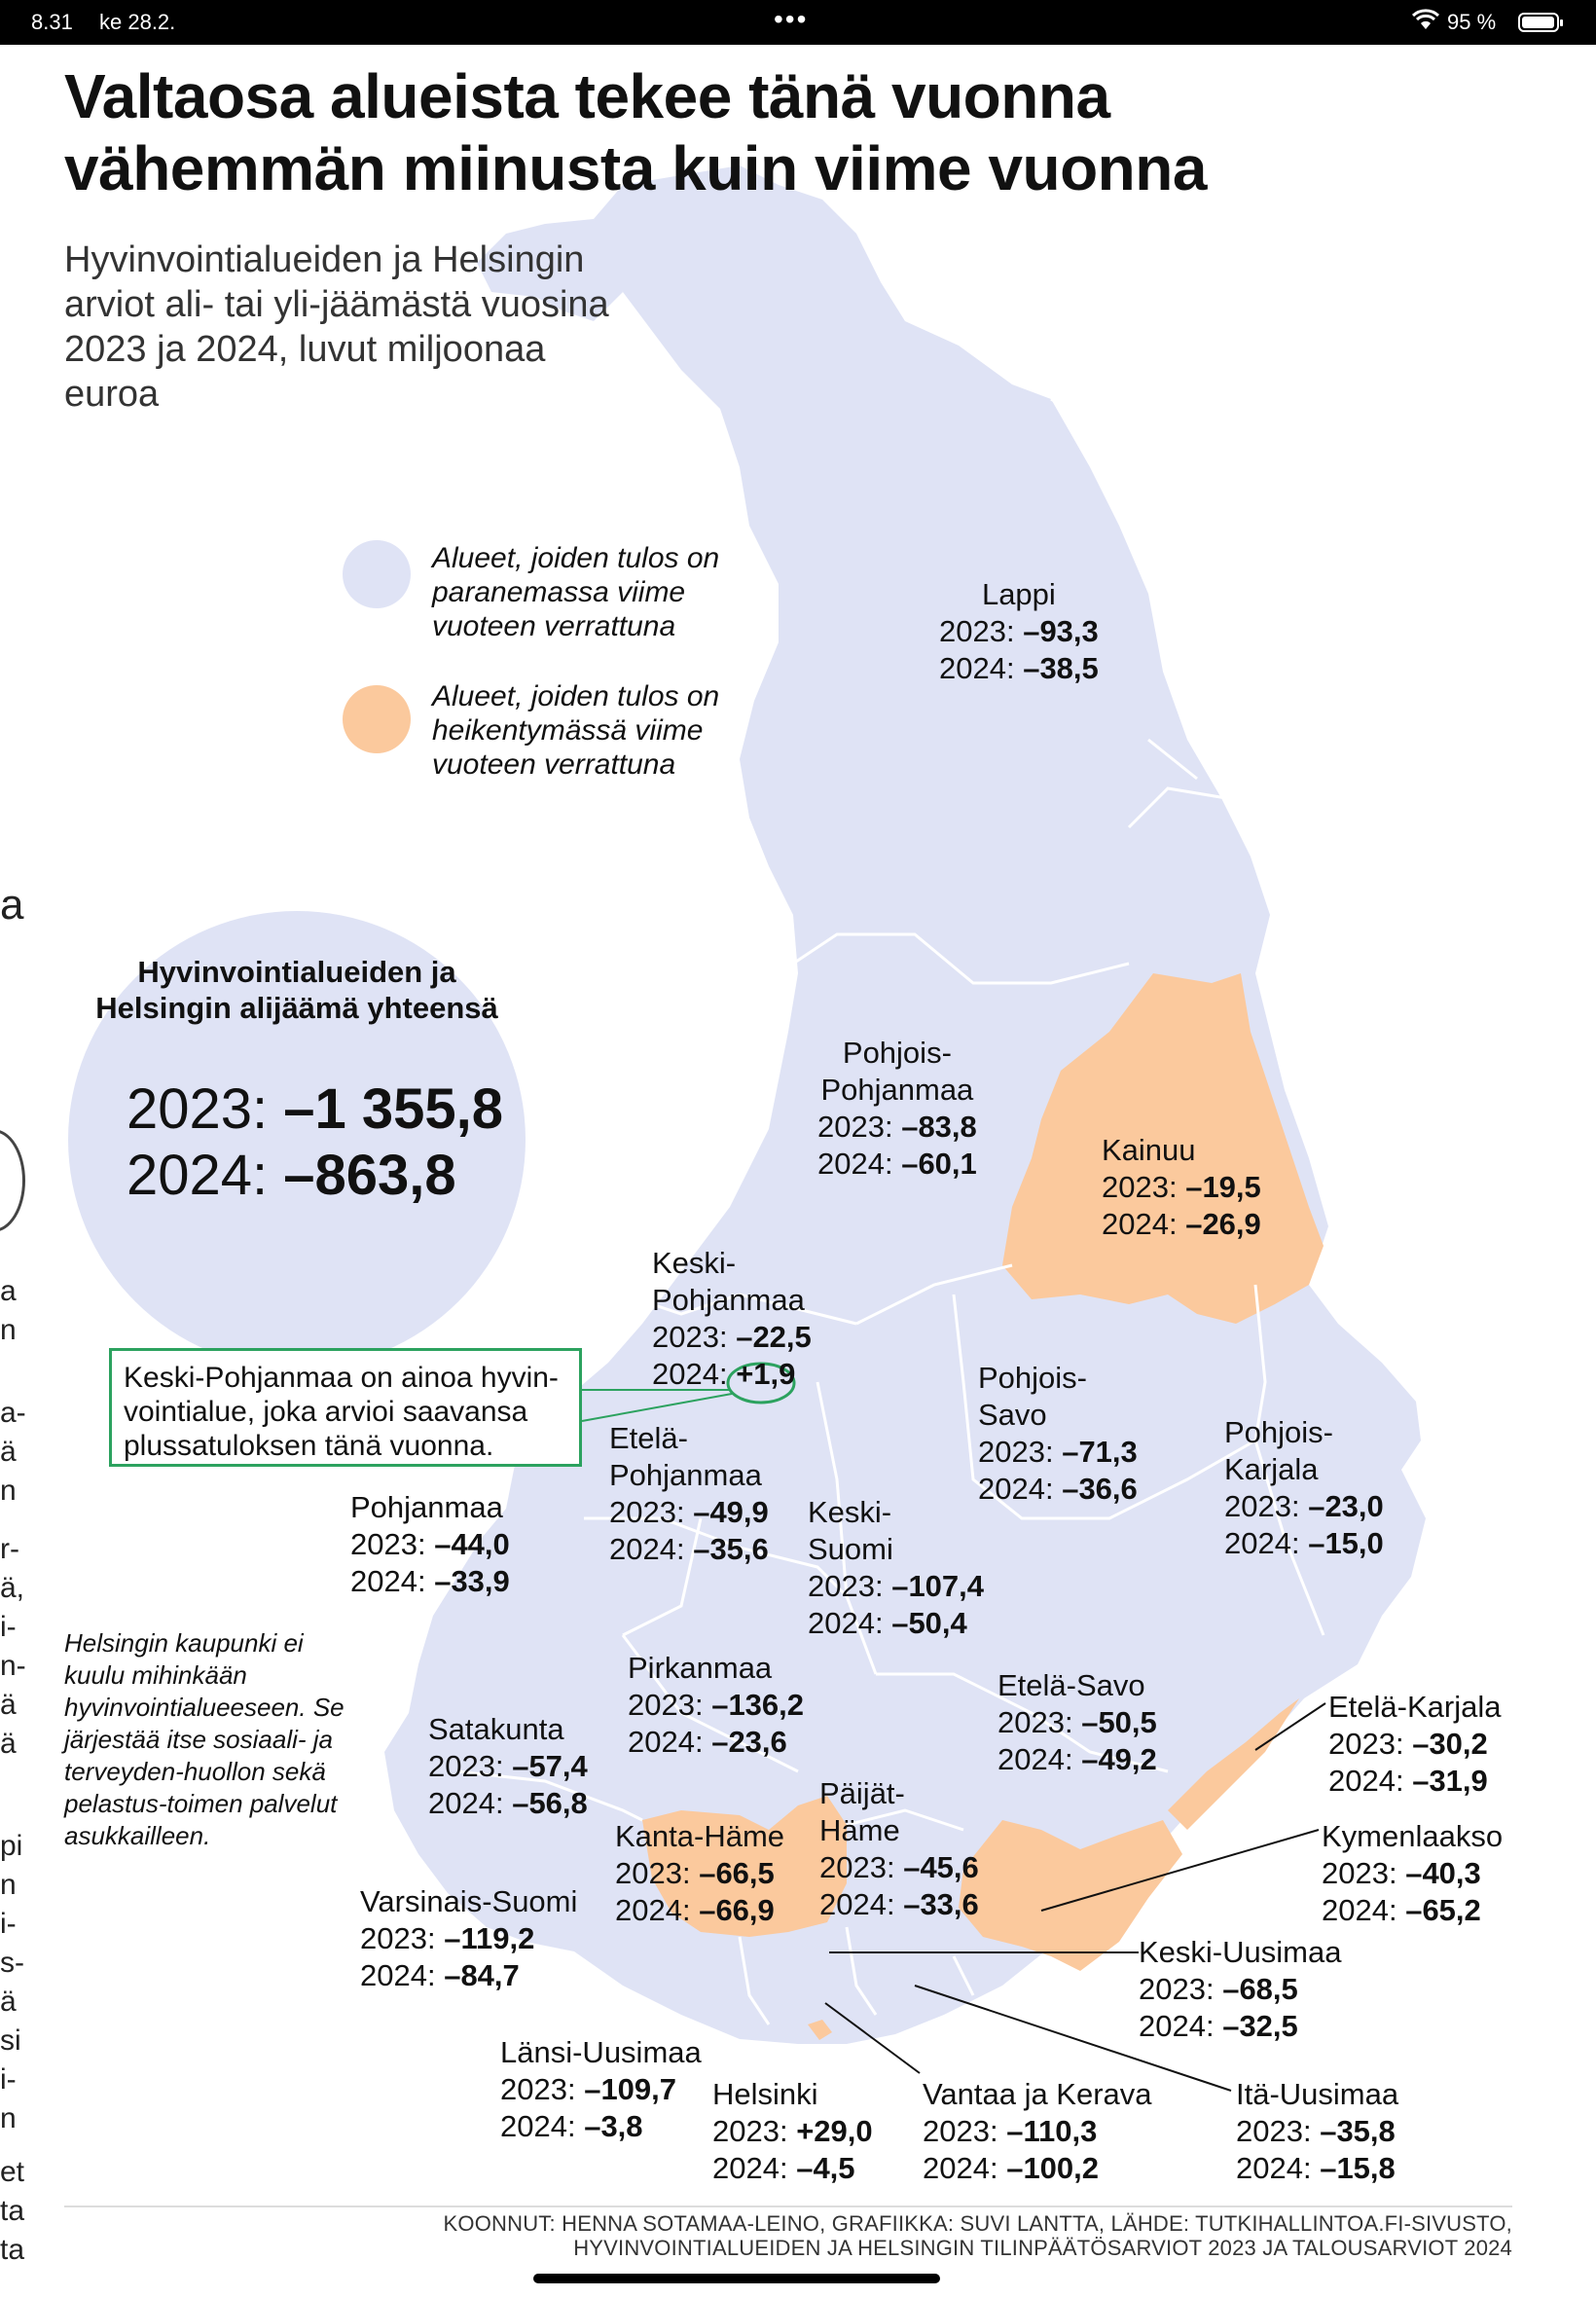 This screenshot has width=1596, height=2297. Describe the element at coordinates (834, 2131) in the screenshot. I see `region-value: +29,0` at that location.